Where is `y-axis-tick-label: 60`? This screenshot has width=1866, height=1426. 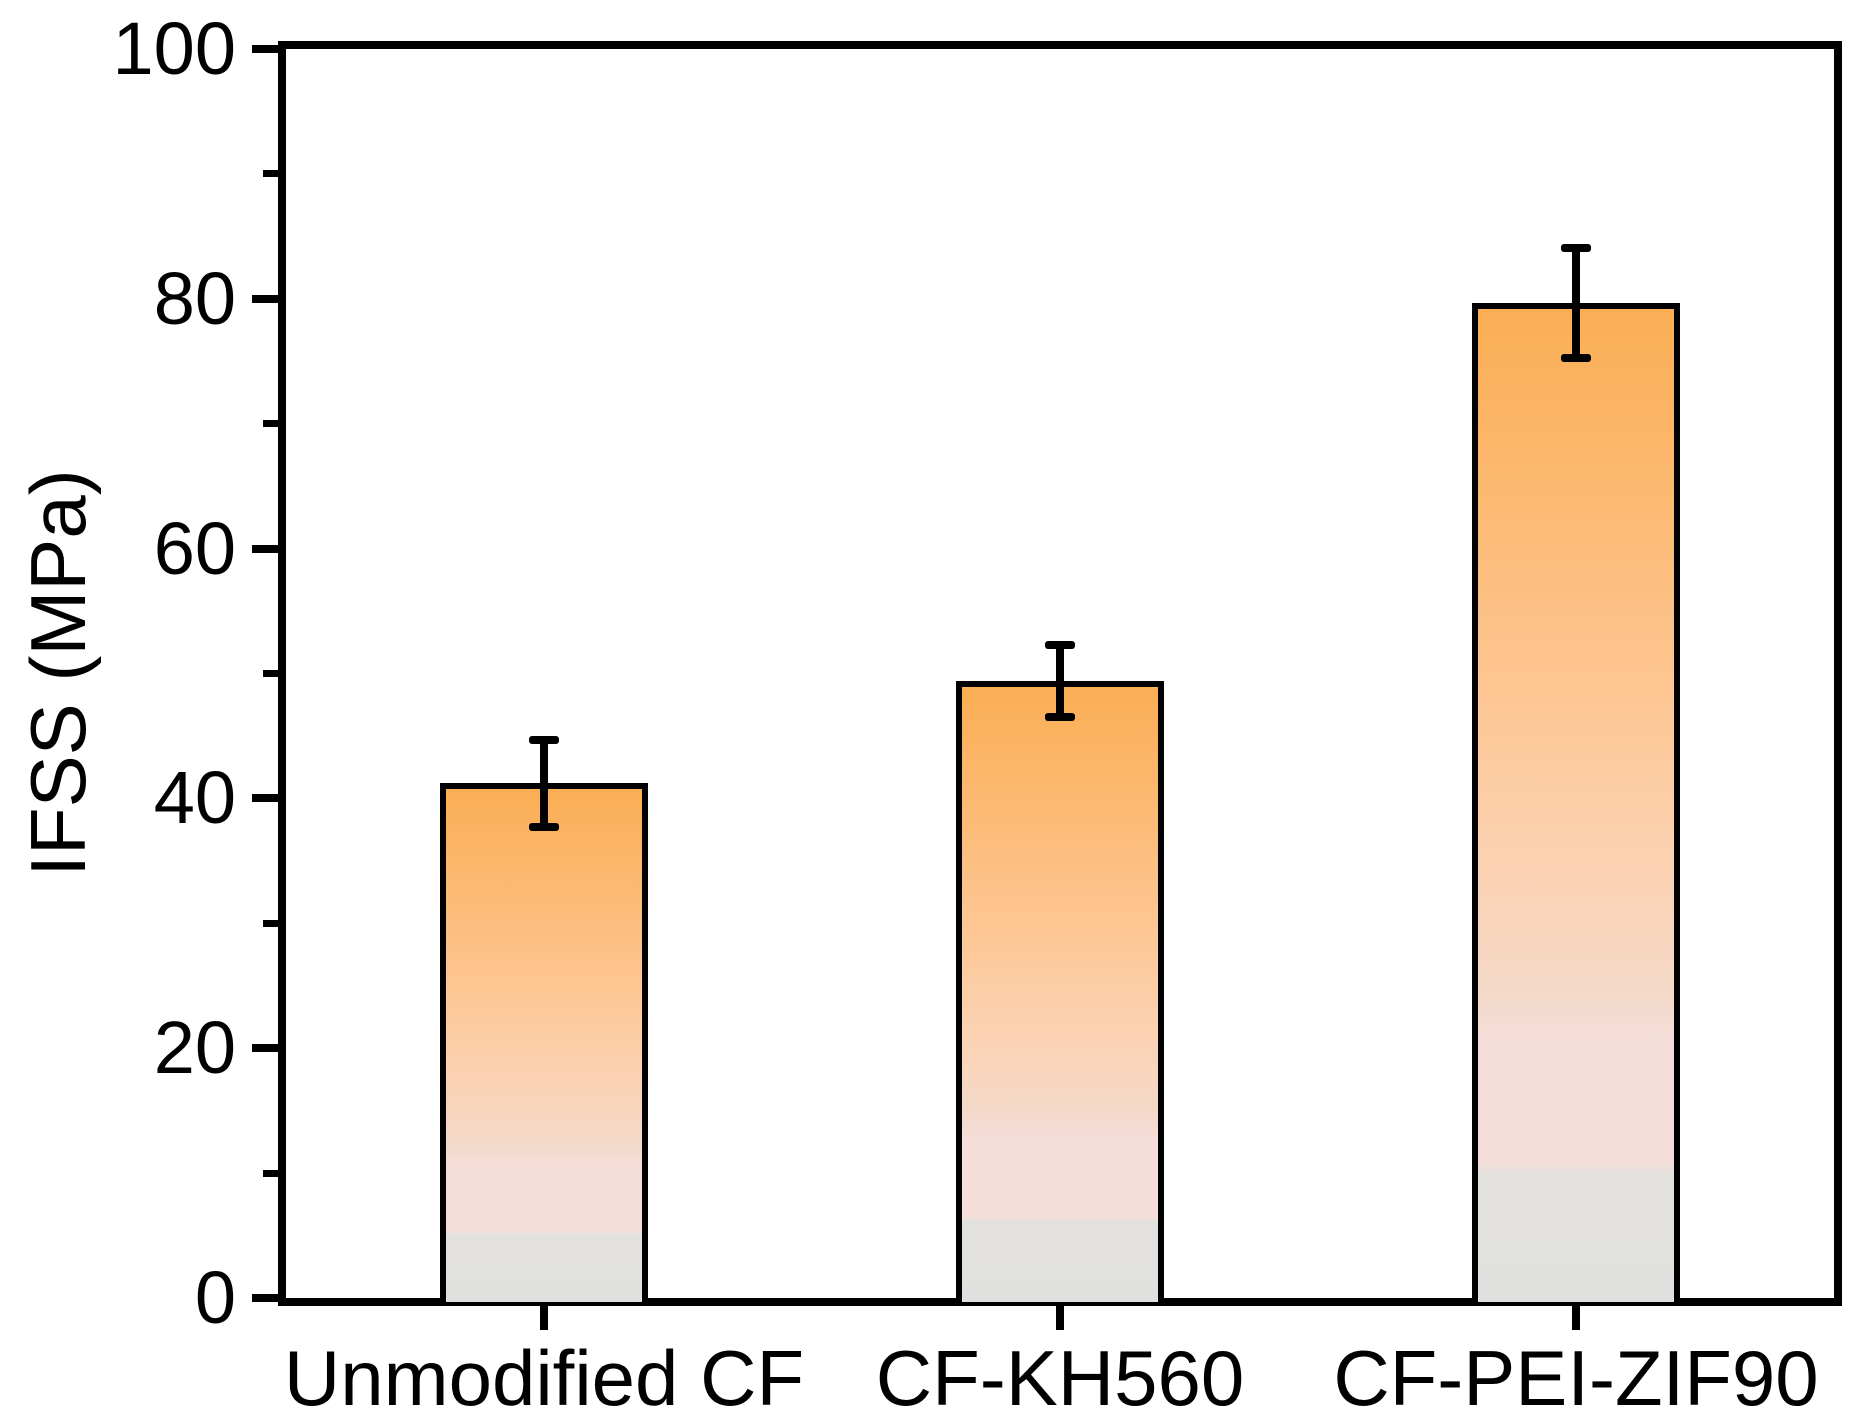 y-axis-tick-label: 60 is located at coordinates (194, 548).